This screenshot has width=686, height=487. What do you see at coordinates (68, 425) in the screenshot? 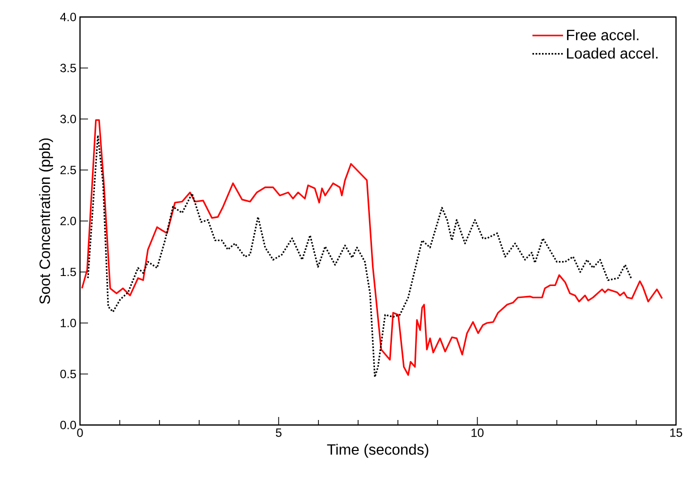
I see `y-tick-label: 0.0` at bounding box center [68, 425].